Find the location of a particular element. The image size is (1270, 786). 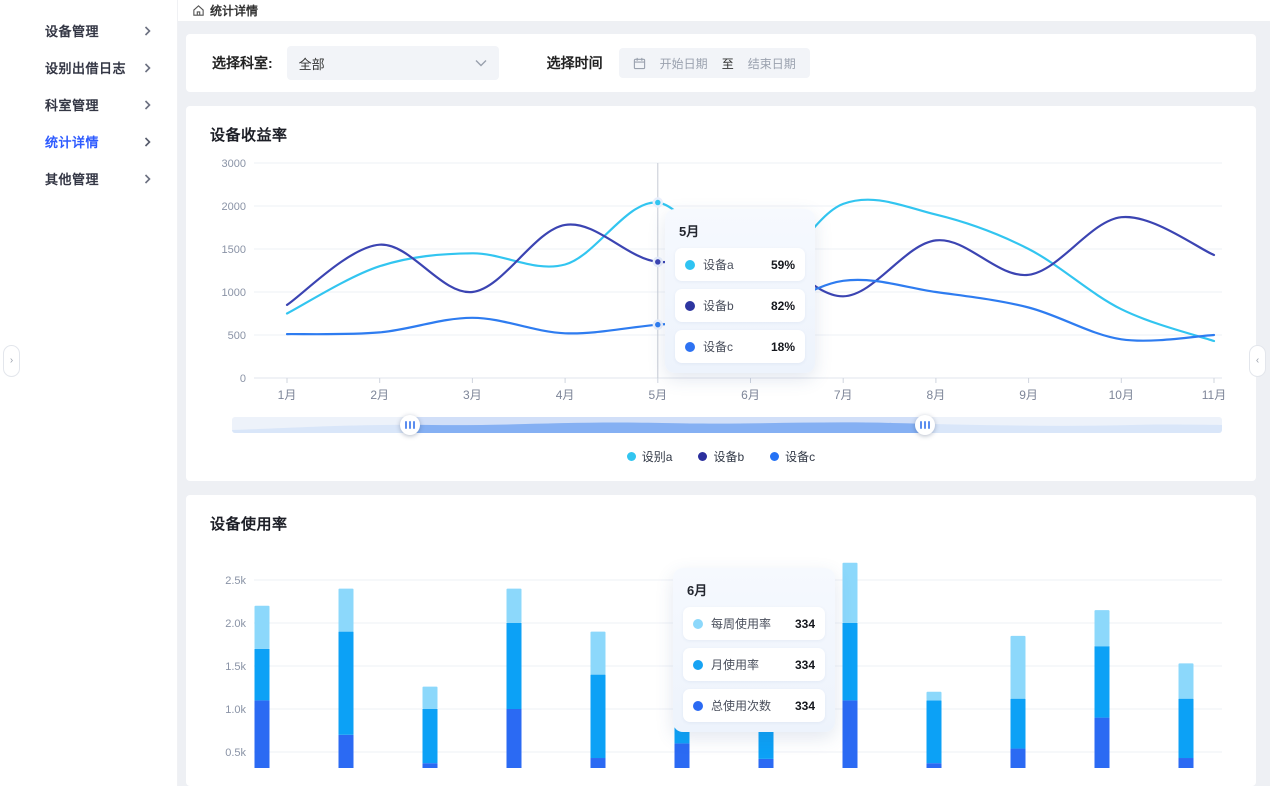

topbar: 统计详情 is located at coordinates (724, 11).